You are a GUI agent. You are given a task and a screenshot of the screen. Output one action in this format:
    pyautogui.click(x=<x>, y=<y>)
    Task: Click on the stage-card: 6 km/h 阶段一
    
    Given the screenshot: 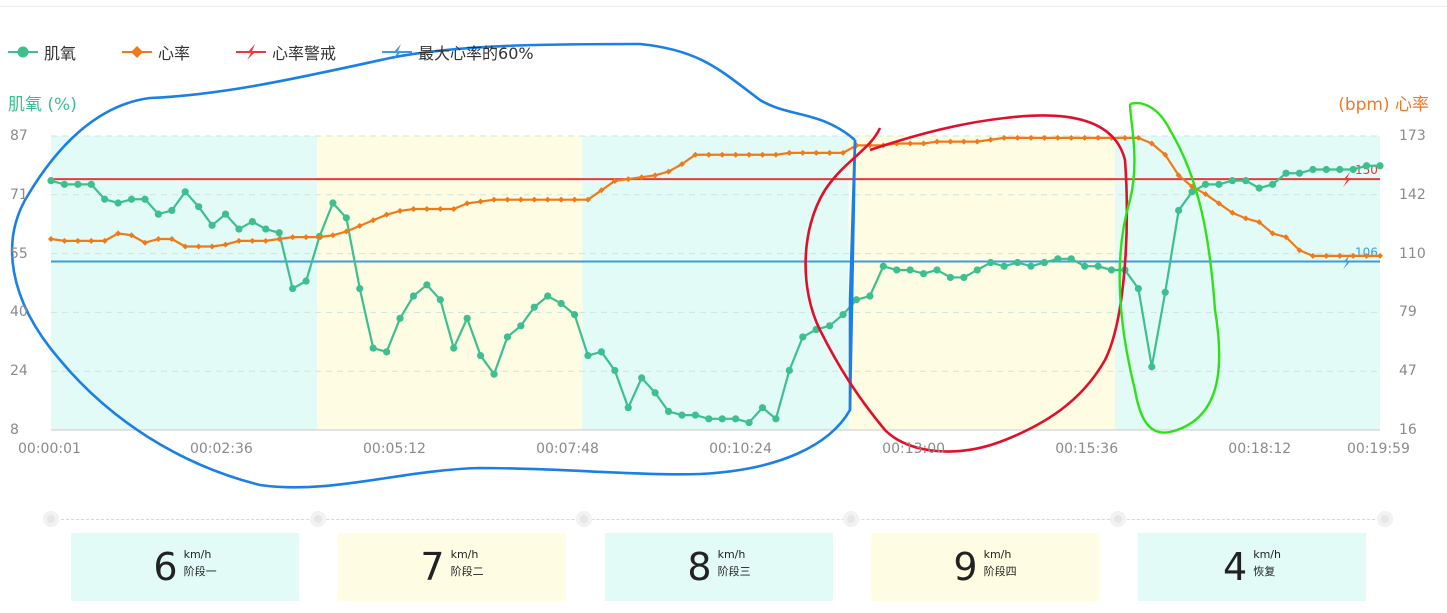 What is the action you would take?
    pyautogui.click(x=185, y=567)
    